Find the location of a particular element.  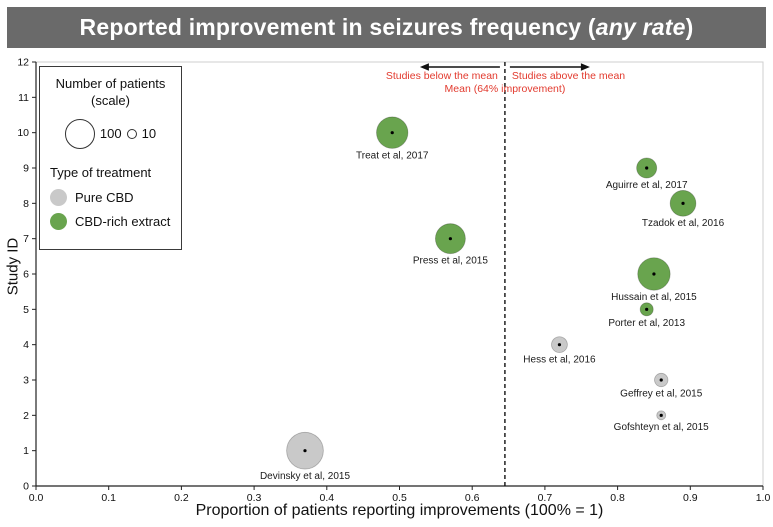

scale-label-100: 100 is located at coordinates (110, 134).